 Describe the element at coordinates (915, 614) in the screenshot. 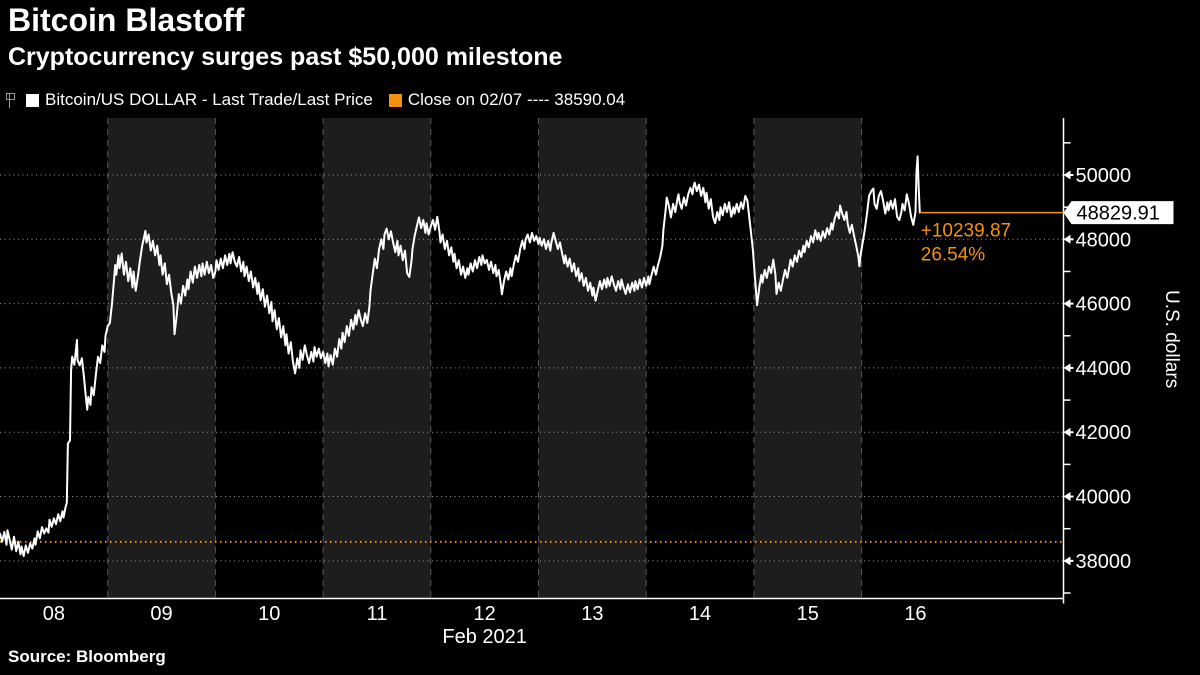

I see `x-tick-label: 16` at that location.